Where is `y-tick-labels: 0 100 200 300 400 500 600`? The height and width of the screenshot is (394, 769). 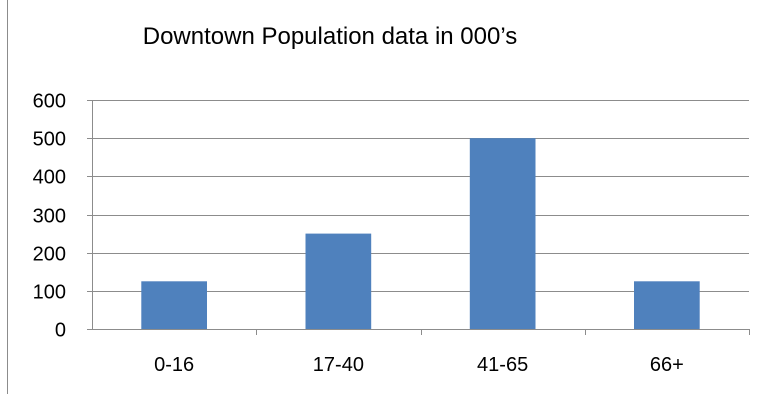
y-tick-labels: 0 100 200 300 400 500 600 is located at coordinates (49, 216).